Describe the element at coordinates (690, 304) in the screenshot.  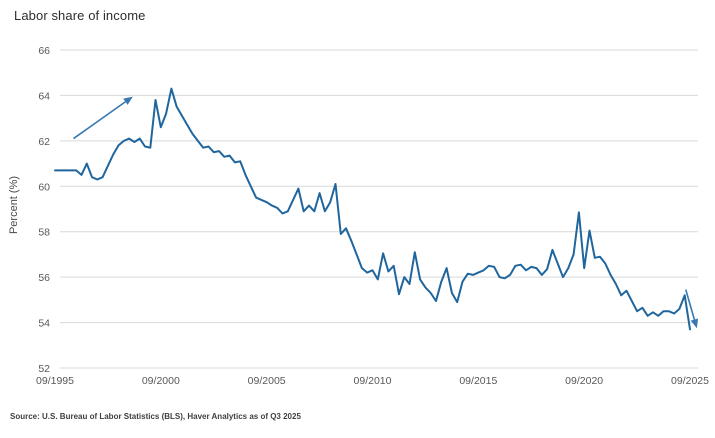
I see `trend-arrow-down-shaft` at that location.